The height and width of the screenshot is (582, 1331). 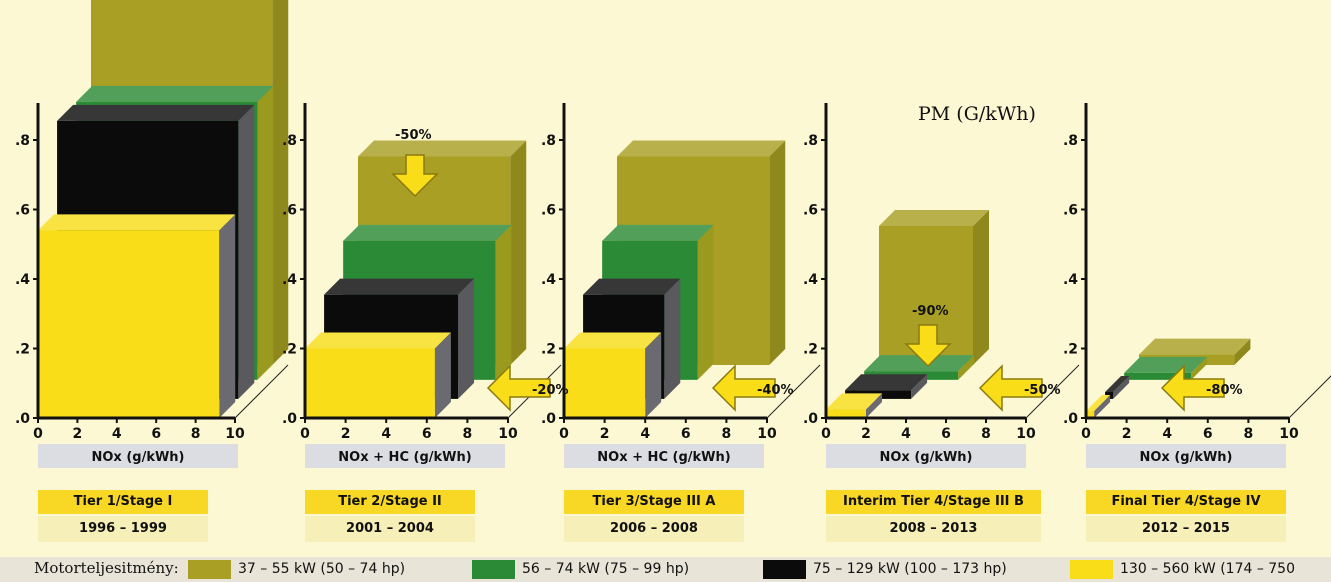 What do you see at coordinates (404, 457) in the screenshot?
I see `x-axis-label: NOx + HC (g/kWh)` at bounding box center [404, 457].